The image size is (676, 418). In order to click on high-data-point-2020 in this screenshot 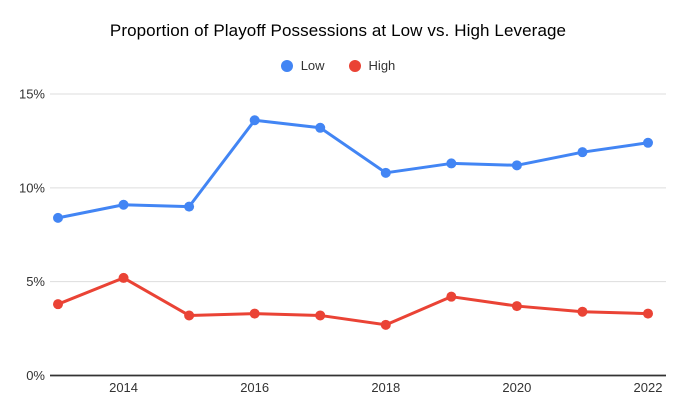, I will do `click(516, 306)`.